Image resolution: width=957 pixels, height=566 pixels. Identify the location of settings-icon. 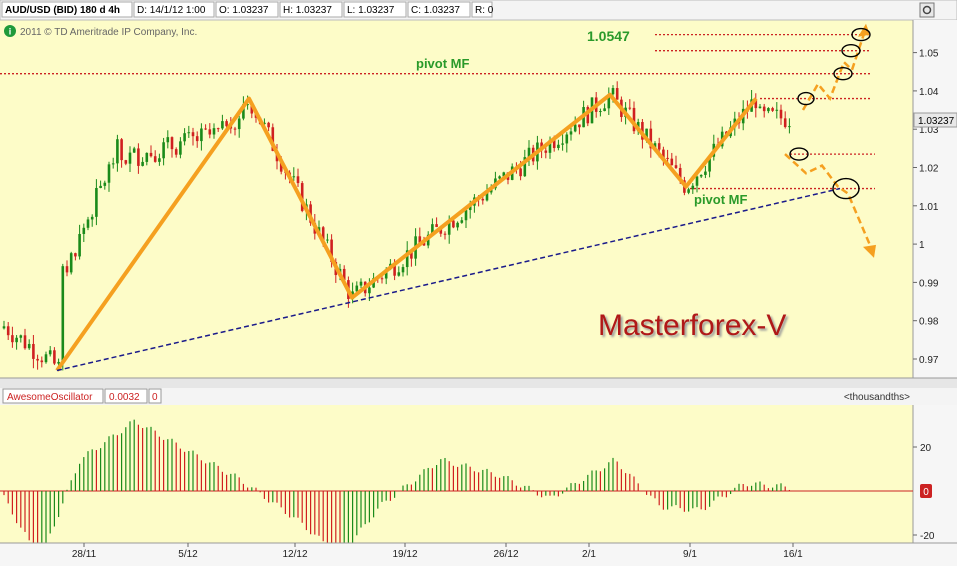
(927, 10).